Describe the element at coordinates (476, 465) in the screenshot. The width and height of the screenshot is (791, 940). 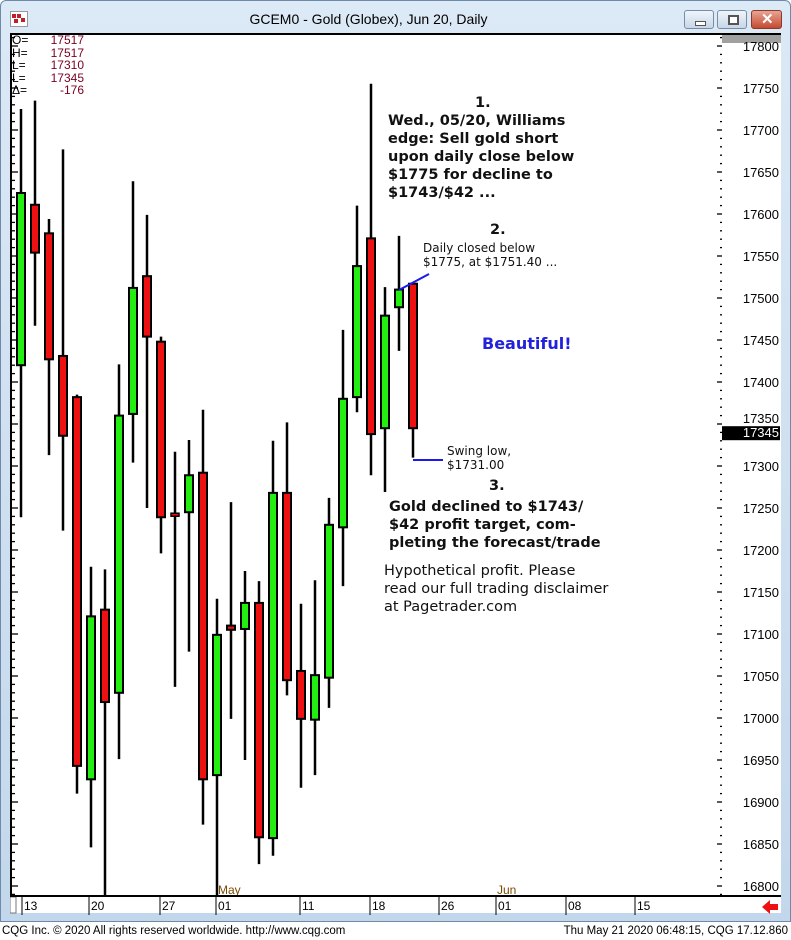
I see `swing-low-line: $1731.00` at that location.